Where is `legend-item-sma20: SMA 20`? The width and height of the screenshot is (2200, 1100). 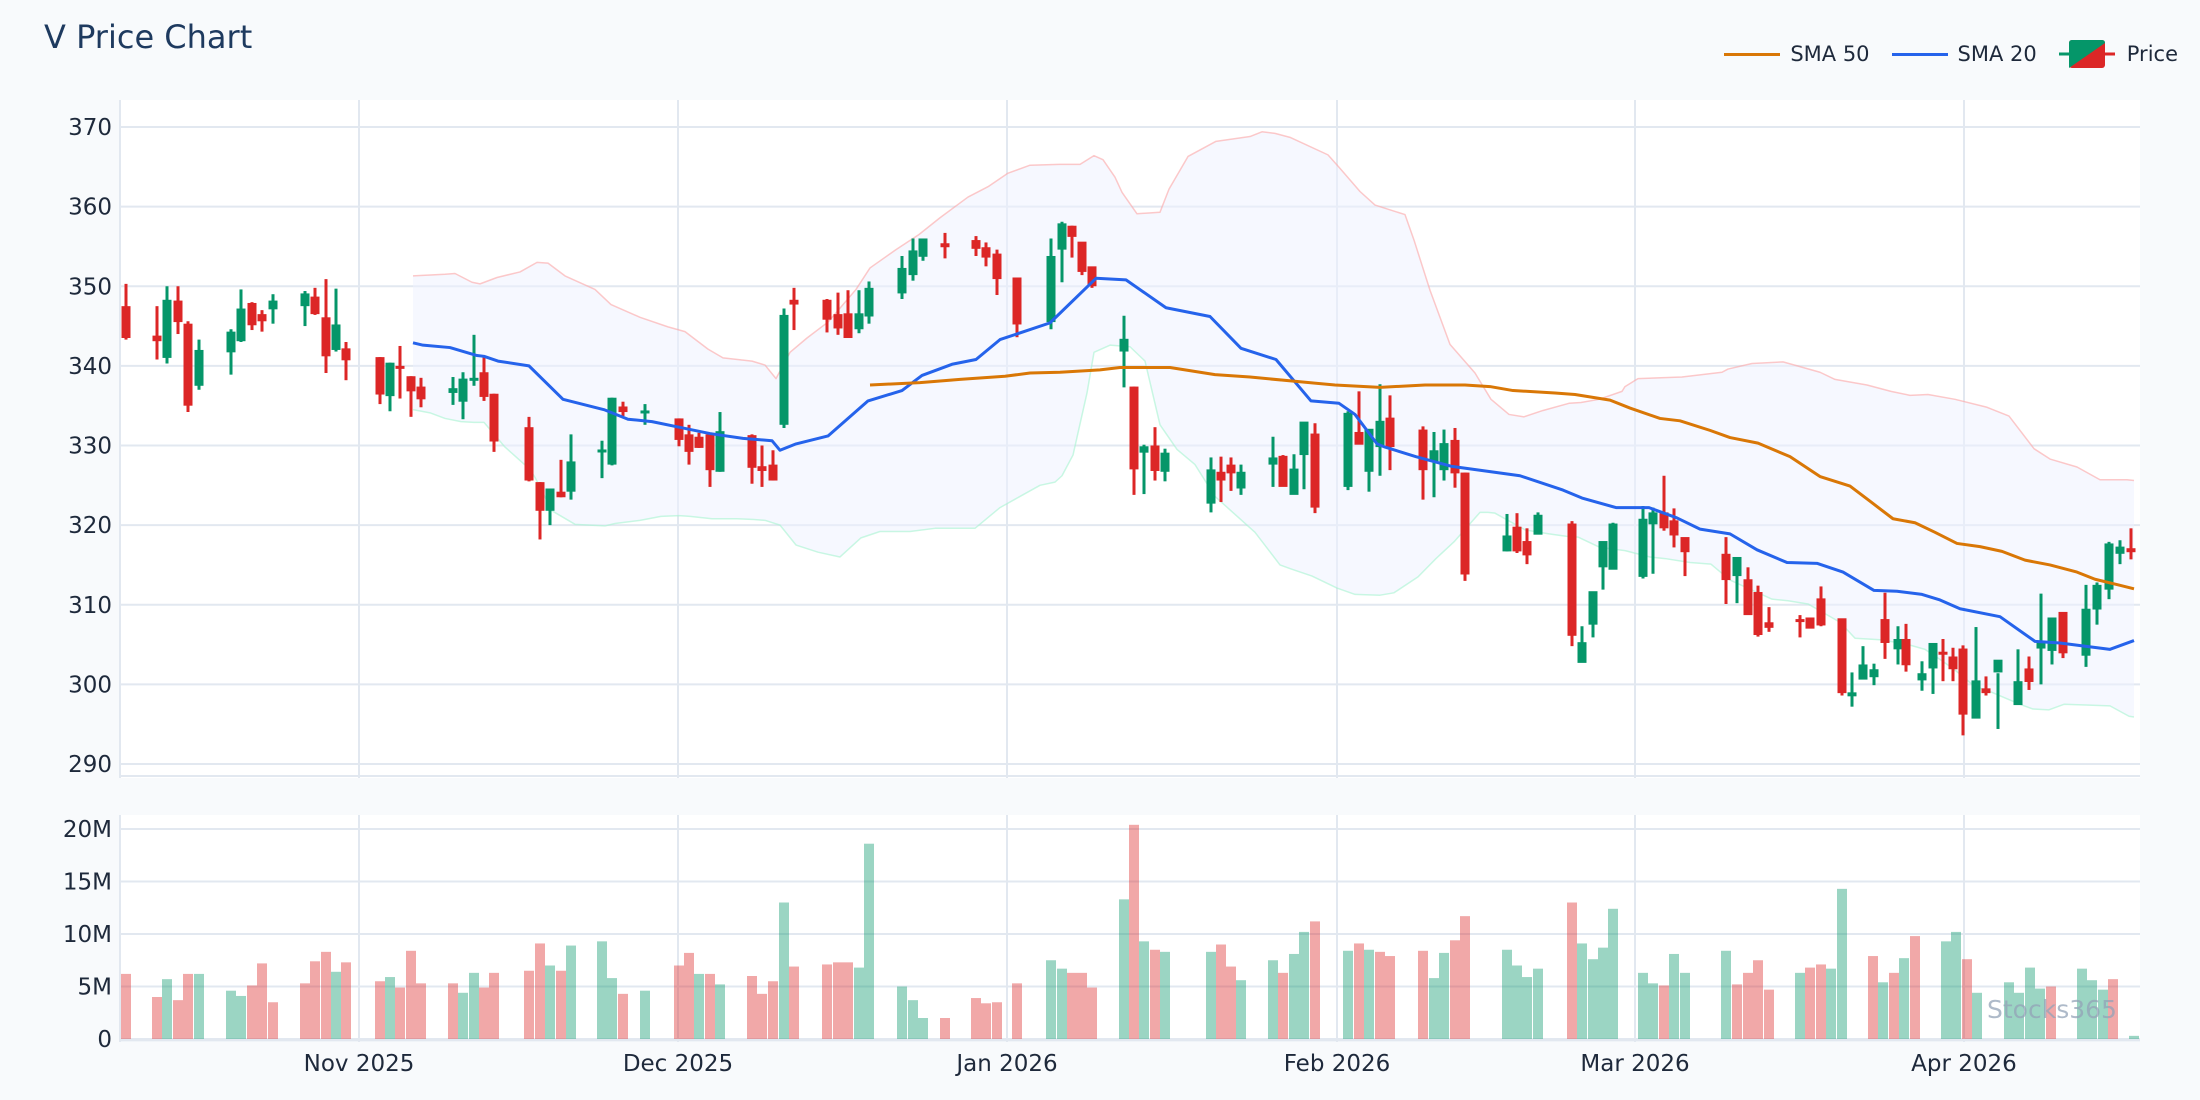
legend-item-sma20: SMA 20 is located at coordinates (1964, 54).